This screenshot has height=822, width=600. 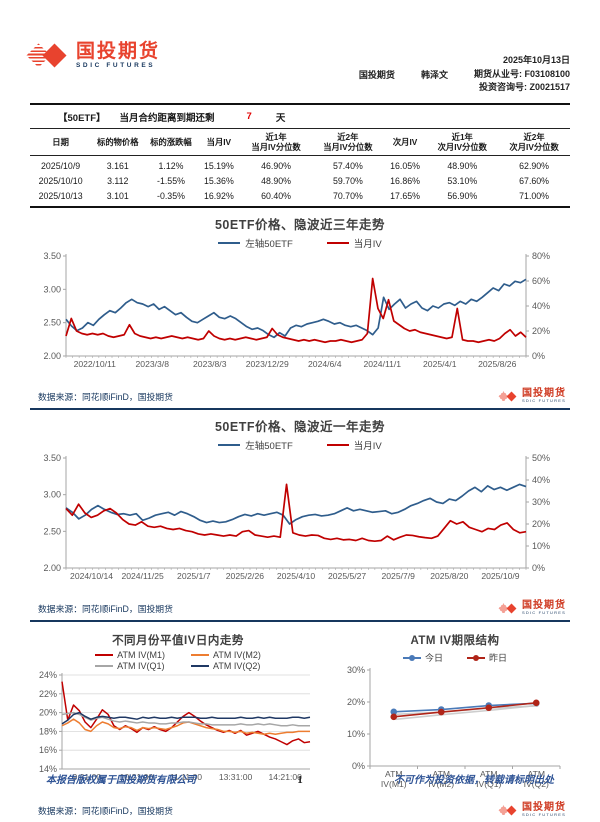 What do you see at coordinates (200, 666) in the screenshot?
I see `legend-swatch-q2` at bounding box center [200, 666].